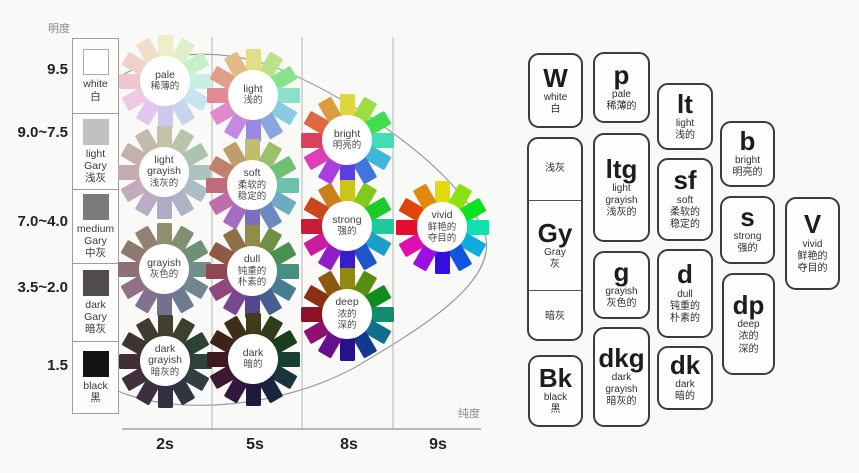 Image resolution: width=859 pixels, height=473 pixels. I want to click on legend-box-Bk: Bk black 黑, so click(555, 391).